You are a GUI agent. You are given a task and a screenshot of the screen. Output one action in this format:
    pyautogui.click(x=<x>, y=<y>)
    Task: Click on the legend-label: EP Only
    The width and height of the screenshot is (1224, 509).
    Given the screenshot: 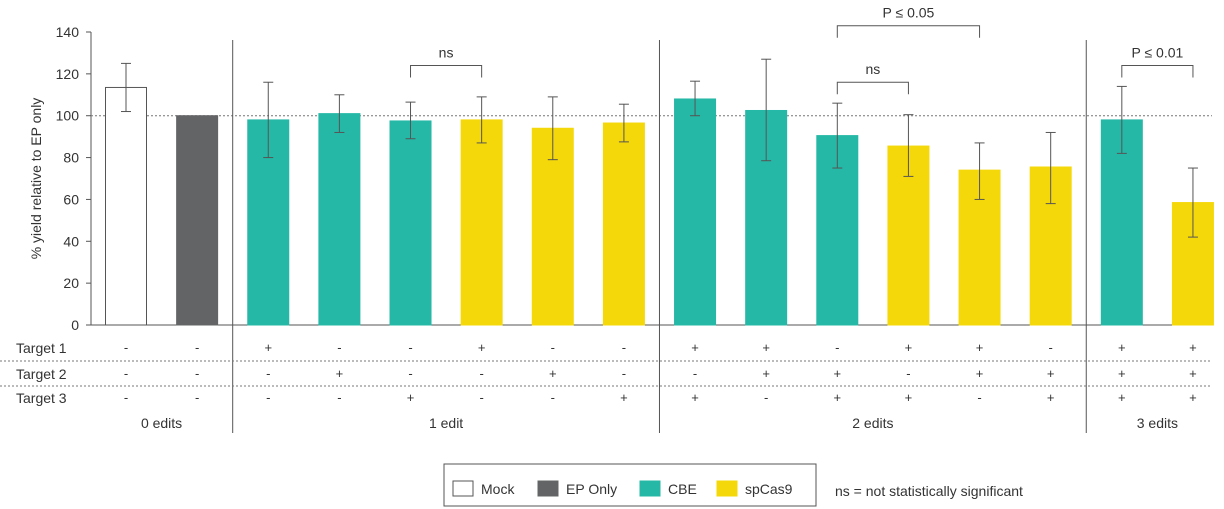 What is the action you would take?
    pyautogui.click(x=591, y=489)
    